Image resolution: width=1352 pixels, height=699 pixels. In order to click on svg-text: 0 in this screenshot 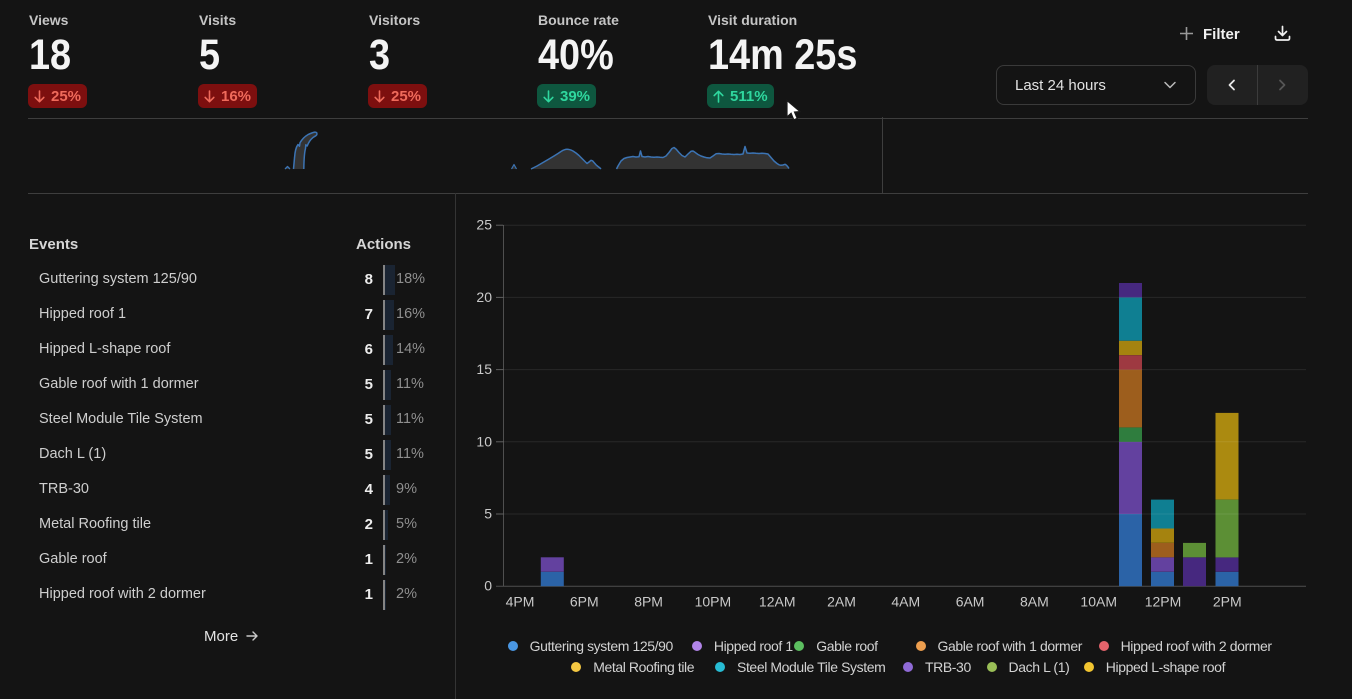, I will do `click(488, 586)`.